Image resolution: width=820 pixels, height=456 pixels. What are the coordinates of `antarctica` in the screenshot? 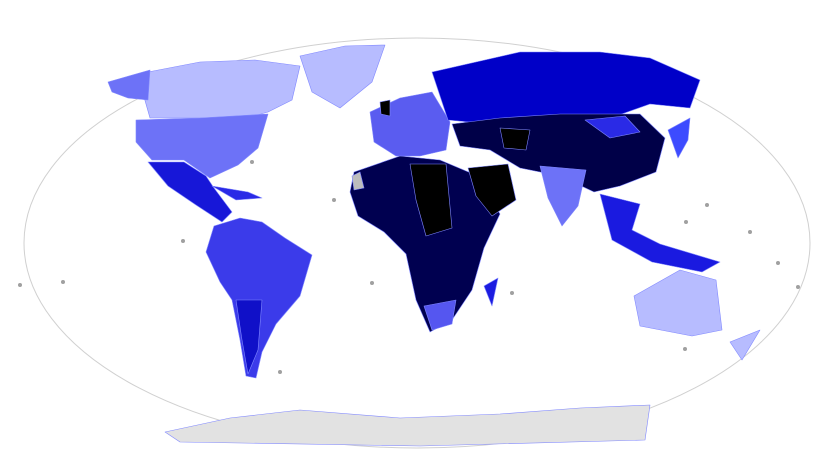 It's located at (407, 425).